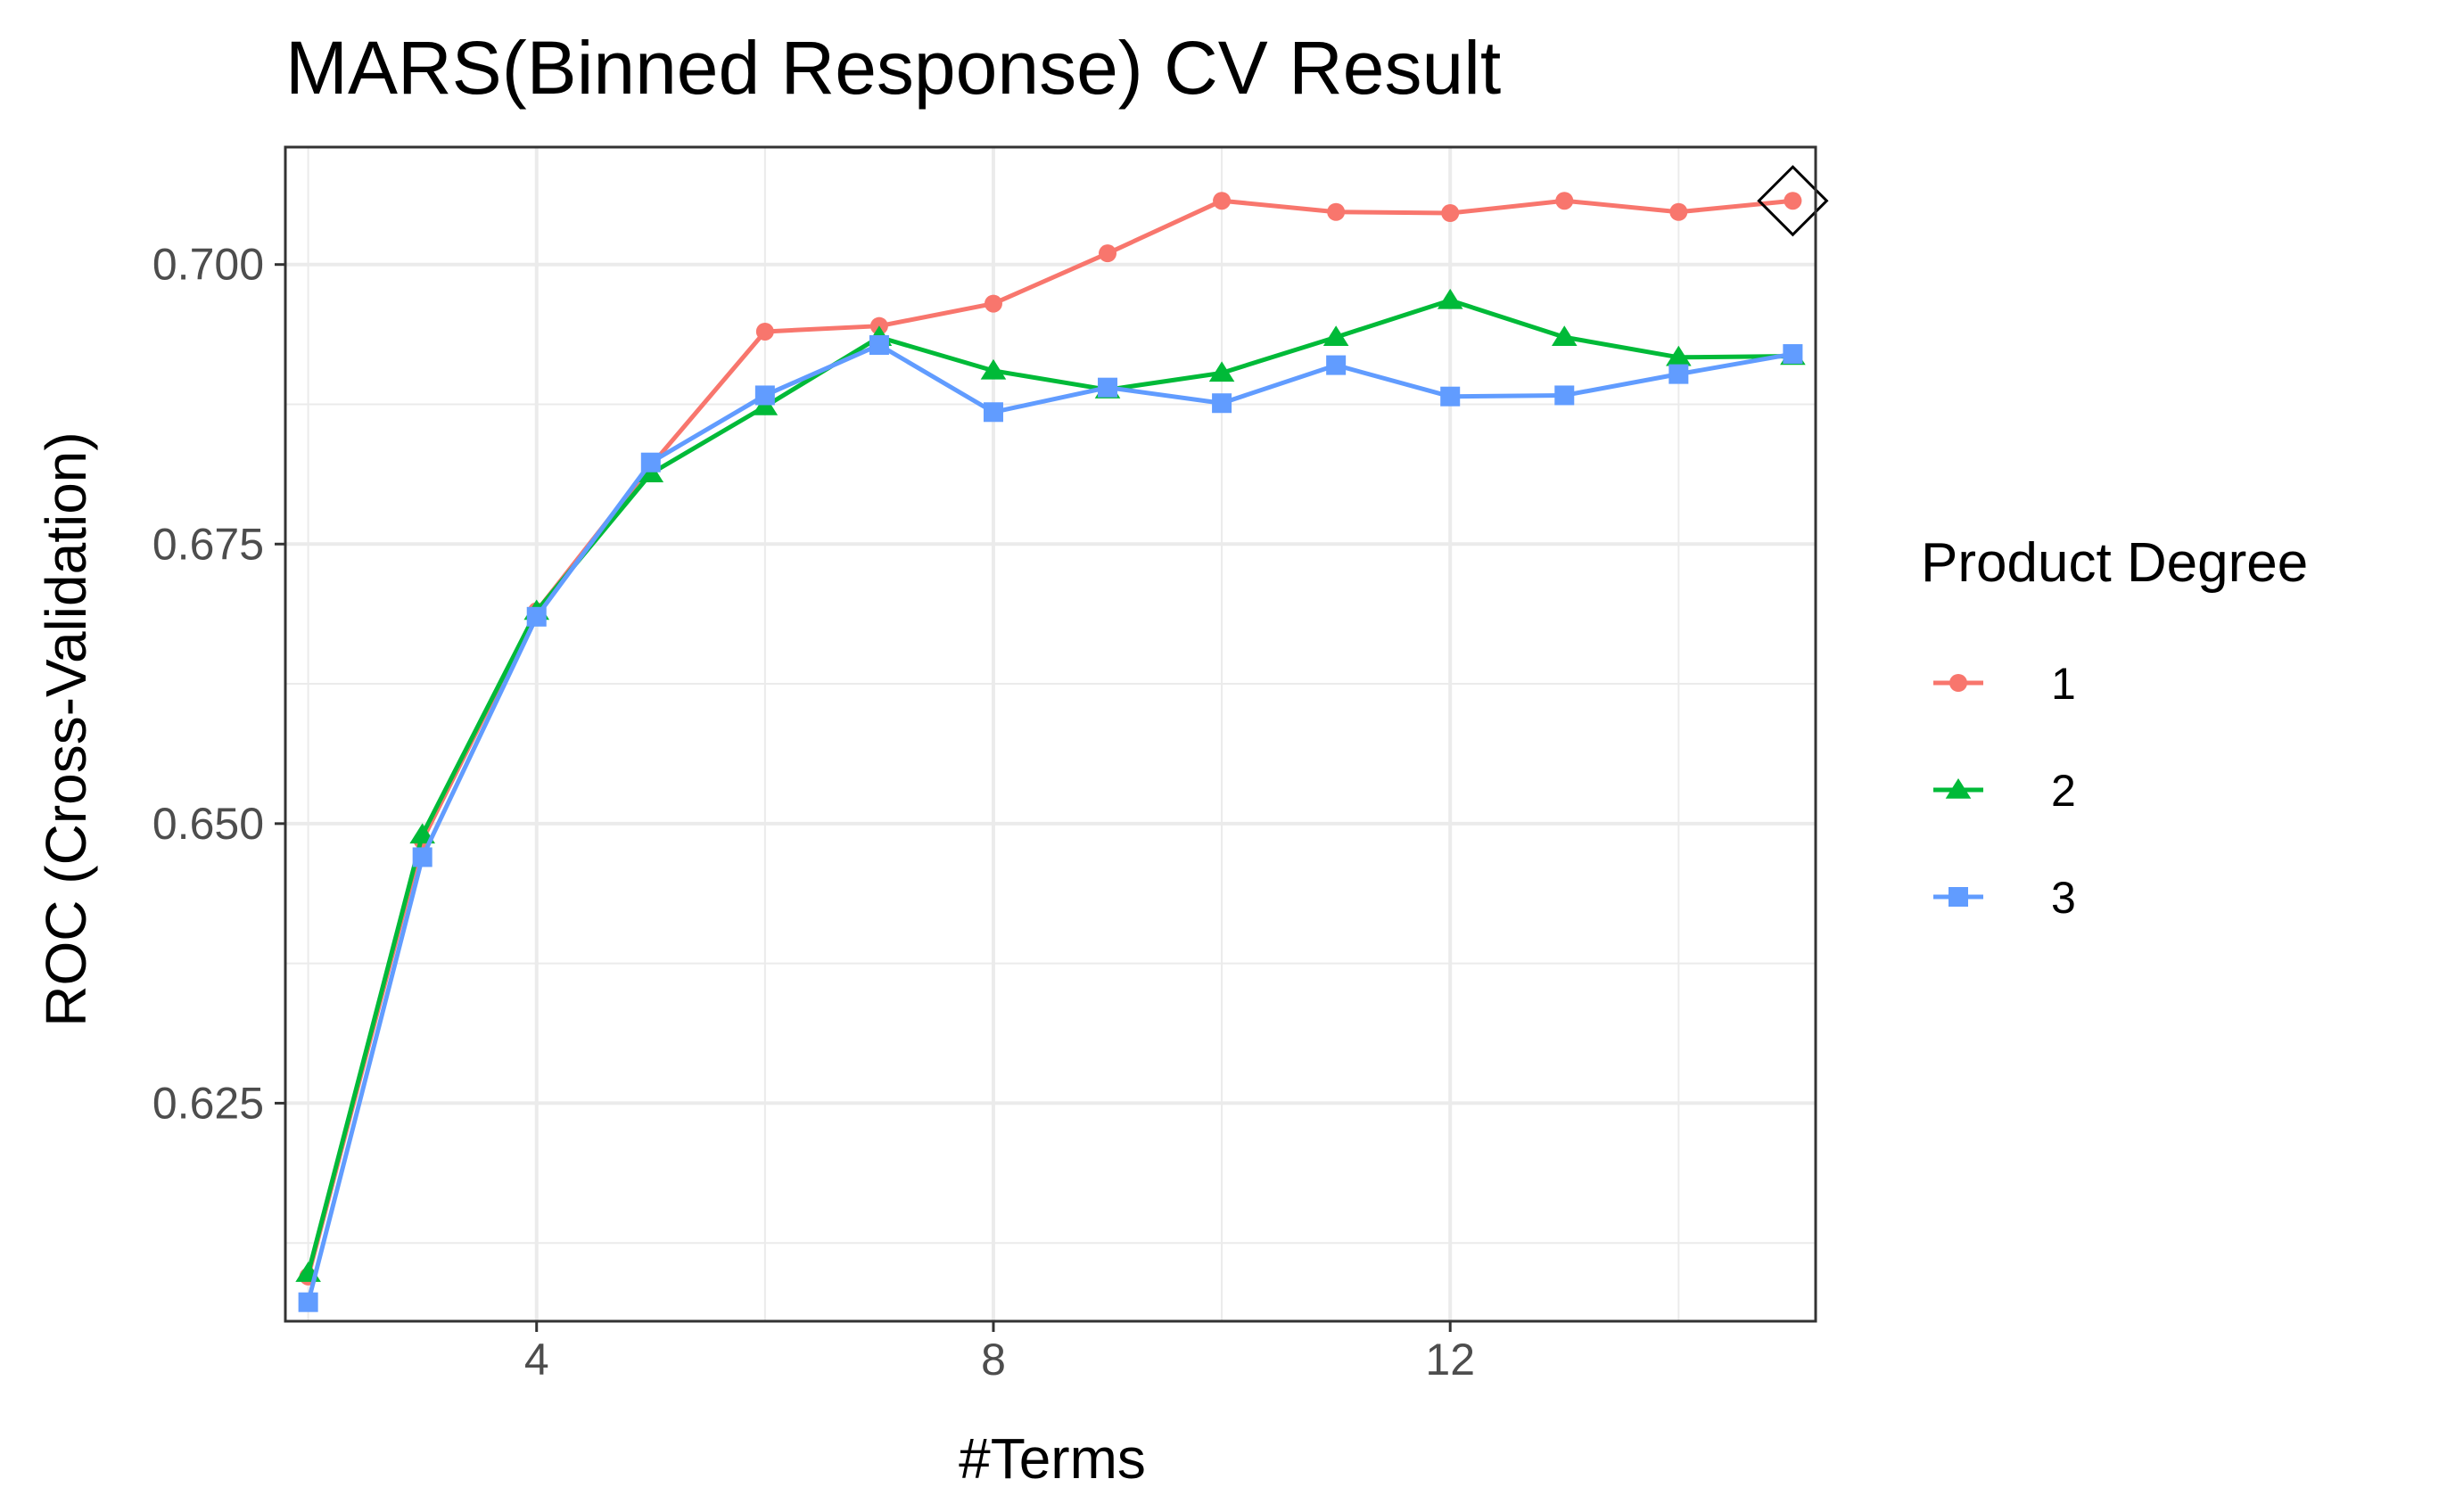 The width and height of the screenshot is (2447, 1512). Describe the element at coordinates (2114, 563) in the screenshot. I see `legend-title: Product Degree` at that location.